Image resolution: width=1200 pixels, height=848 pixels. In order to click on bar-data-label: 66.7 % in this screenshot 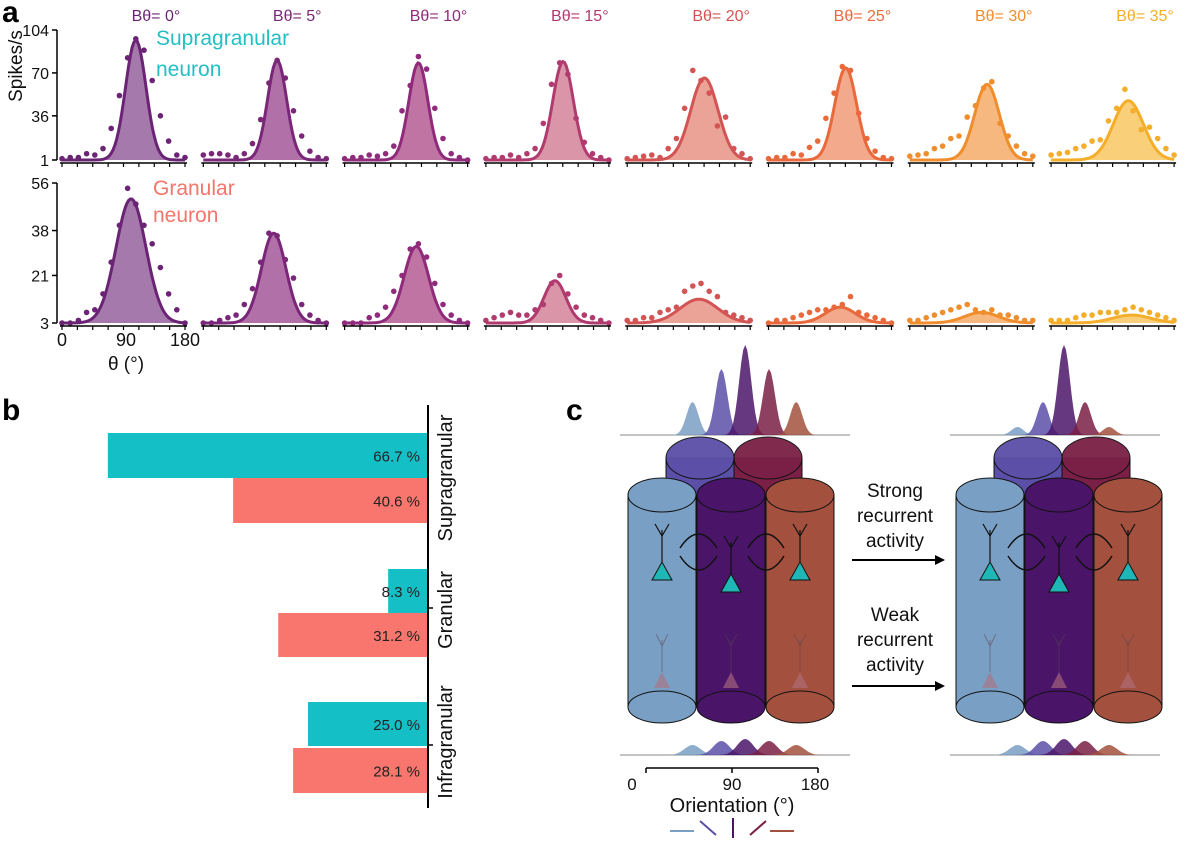, I will do `click(396, 457)`.